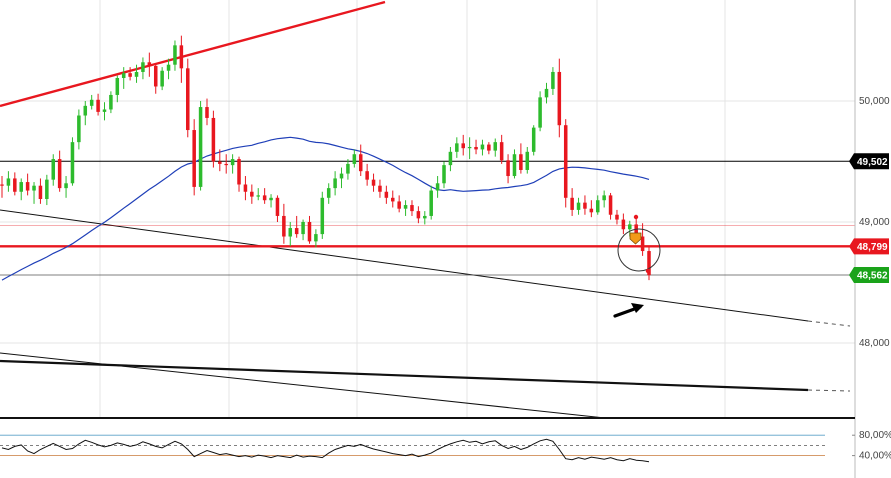 This screenshot has height=478, width=891. Describe the element at coordinates (829, 323) in the screenshot. I see `descending-support-extension` at that location.